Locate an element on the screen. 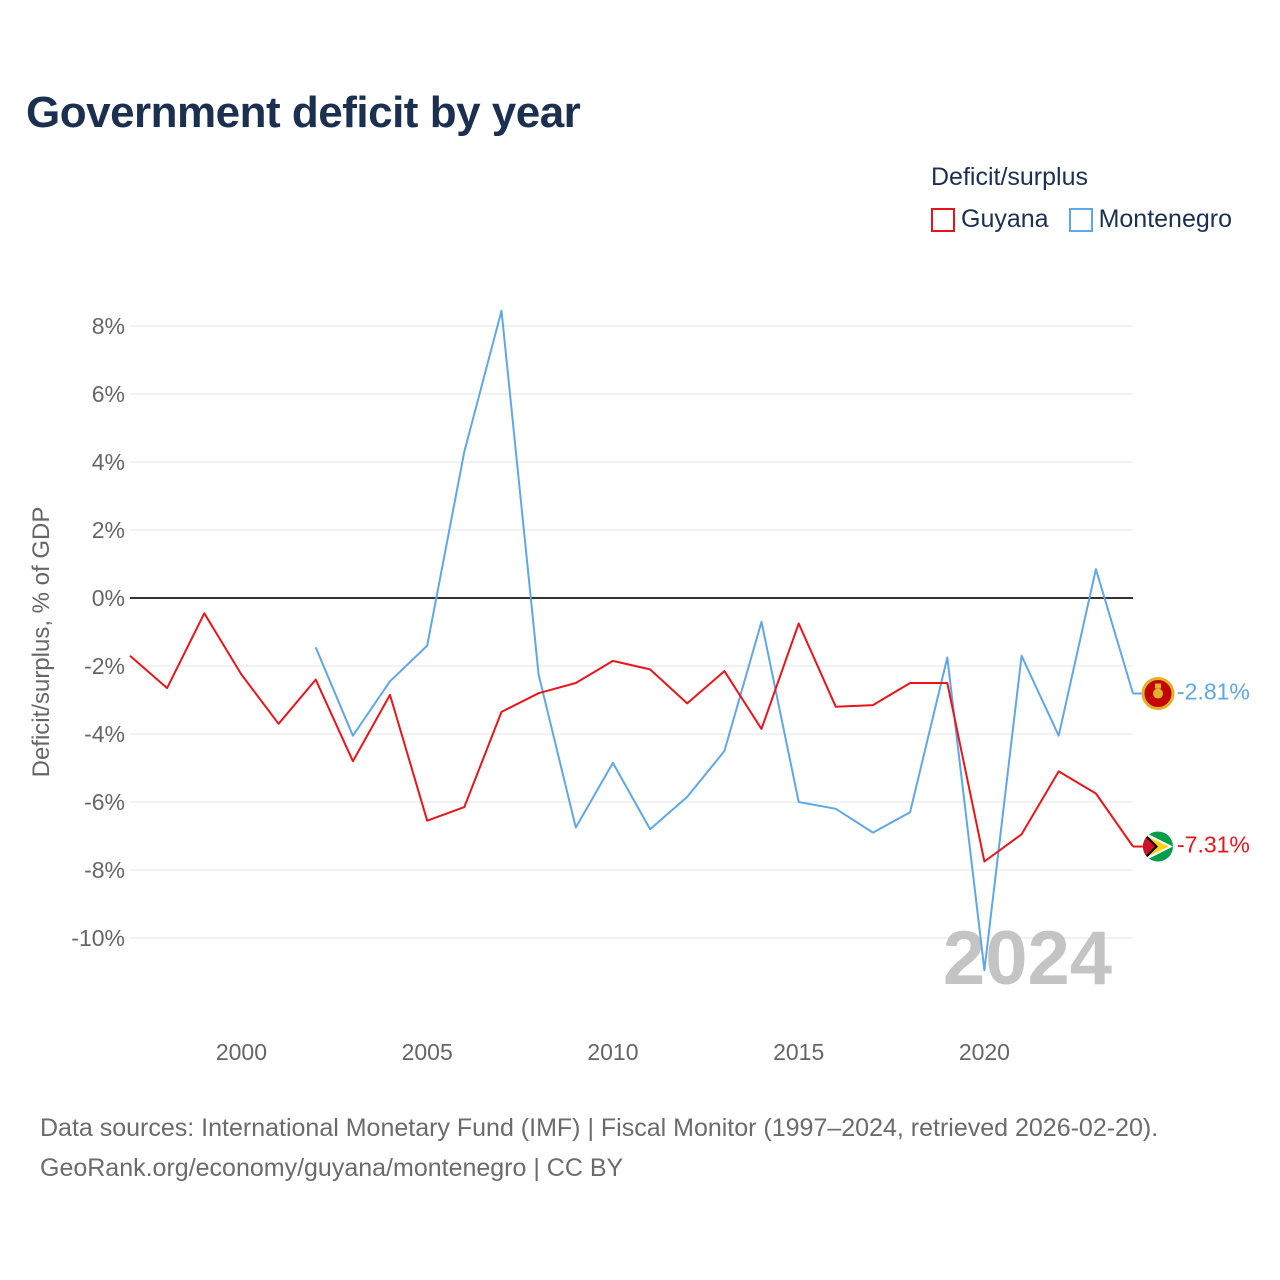  legend: Guyana Montenegro is located at coordinates (1081, 219).